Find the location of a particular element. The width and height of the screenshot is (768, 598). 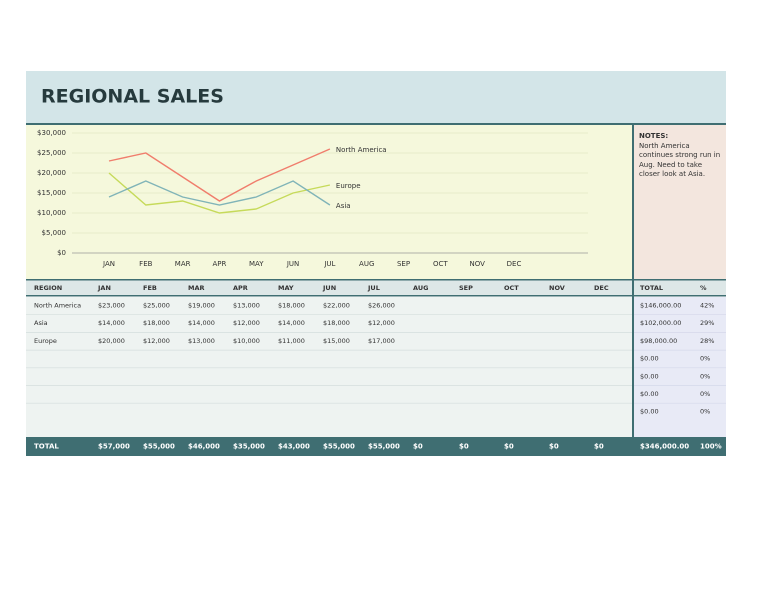

cell: Europe is located at coordinates (45, 341).